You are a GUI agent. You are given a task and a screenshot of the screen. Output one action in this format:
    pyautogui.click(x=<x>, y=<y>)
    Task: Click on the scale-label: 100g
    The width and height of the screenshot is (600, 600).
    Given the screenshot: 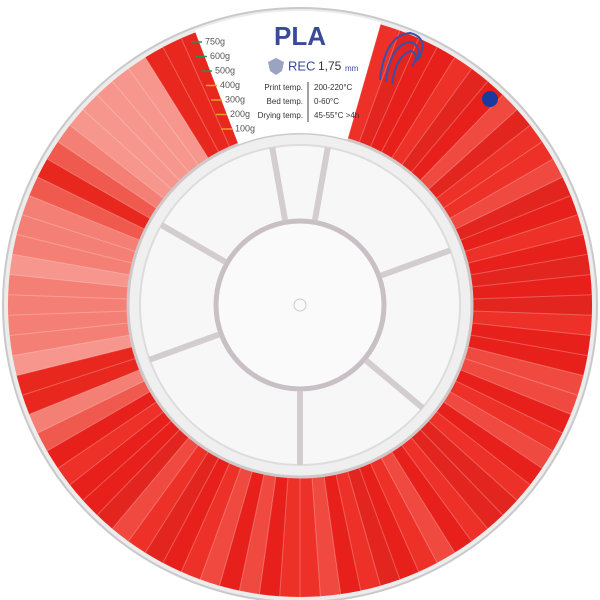 What is the action you would take?
    pyautogui.click(x=245, y=128)
    